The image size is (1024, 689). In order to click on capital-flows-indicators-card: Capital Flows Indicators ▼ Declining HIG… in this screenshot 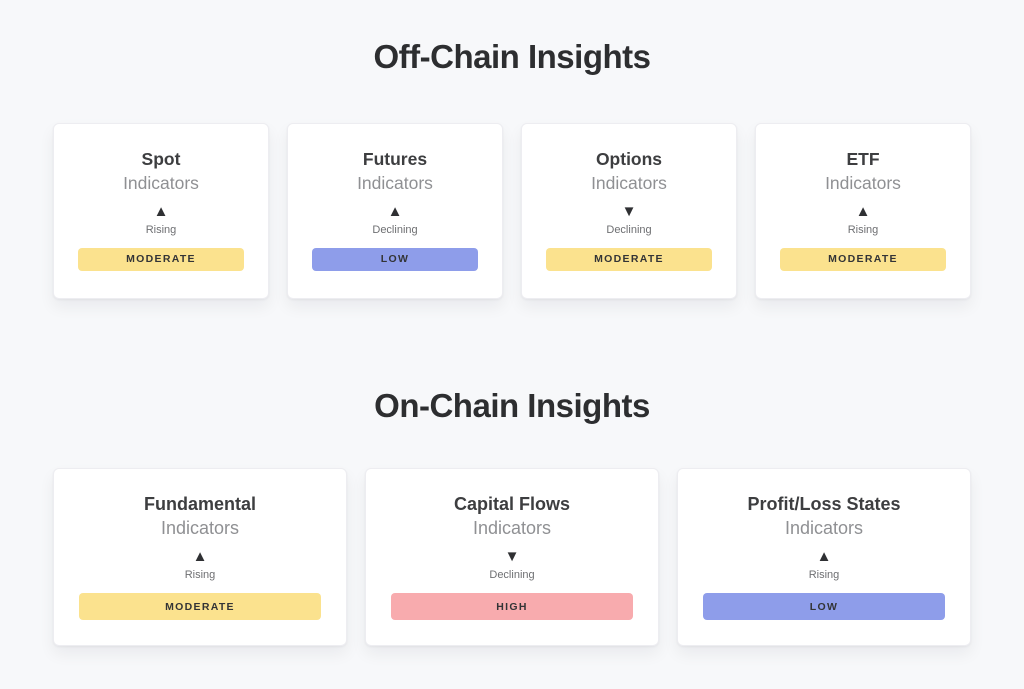, I will do `click(512, 556)`.